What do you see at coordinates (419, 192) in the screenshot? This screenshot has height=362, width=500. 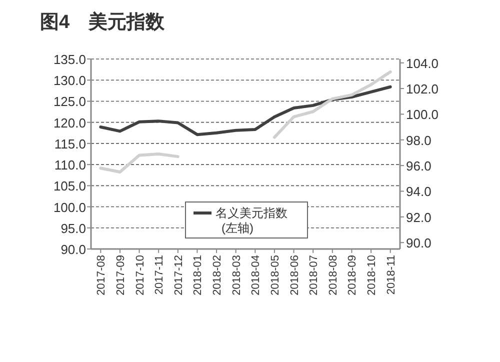 I see `y2-tick-label: 94.0` at bounding box center [419, 192].